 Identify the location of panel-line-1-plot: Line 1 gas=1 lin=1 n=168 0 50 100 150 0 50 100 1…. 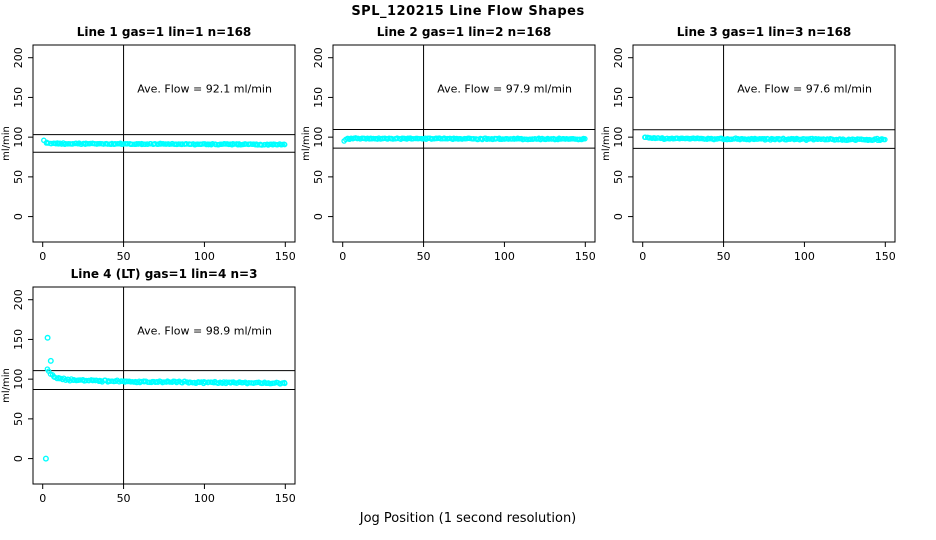
(148, 144).